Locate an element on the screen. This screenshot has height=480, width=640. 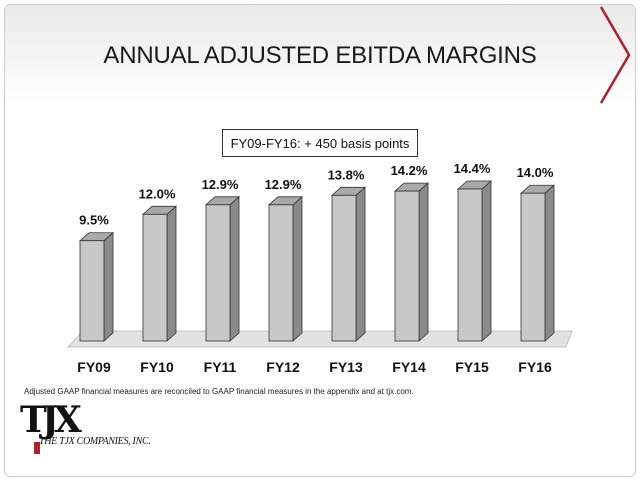
bar-fy16 is located at coordinates (533, 267).